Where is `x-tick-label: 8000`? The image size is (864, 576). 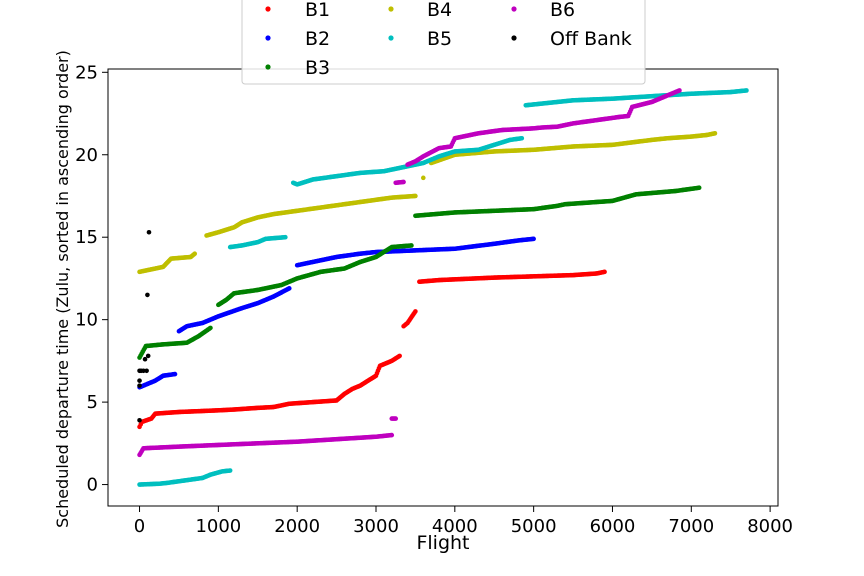
x-tick-label: 8000 is located at coordinates (770, 526).